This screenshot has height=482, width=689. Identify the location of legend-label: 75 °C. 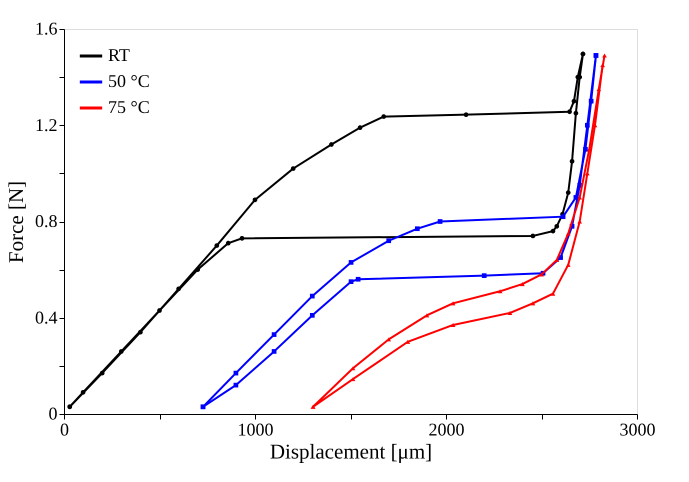
(129, 107).